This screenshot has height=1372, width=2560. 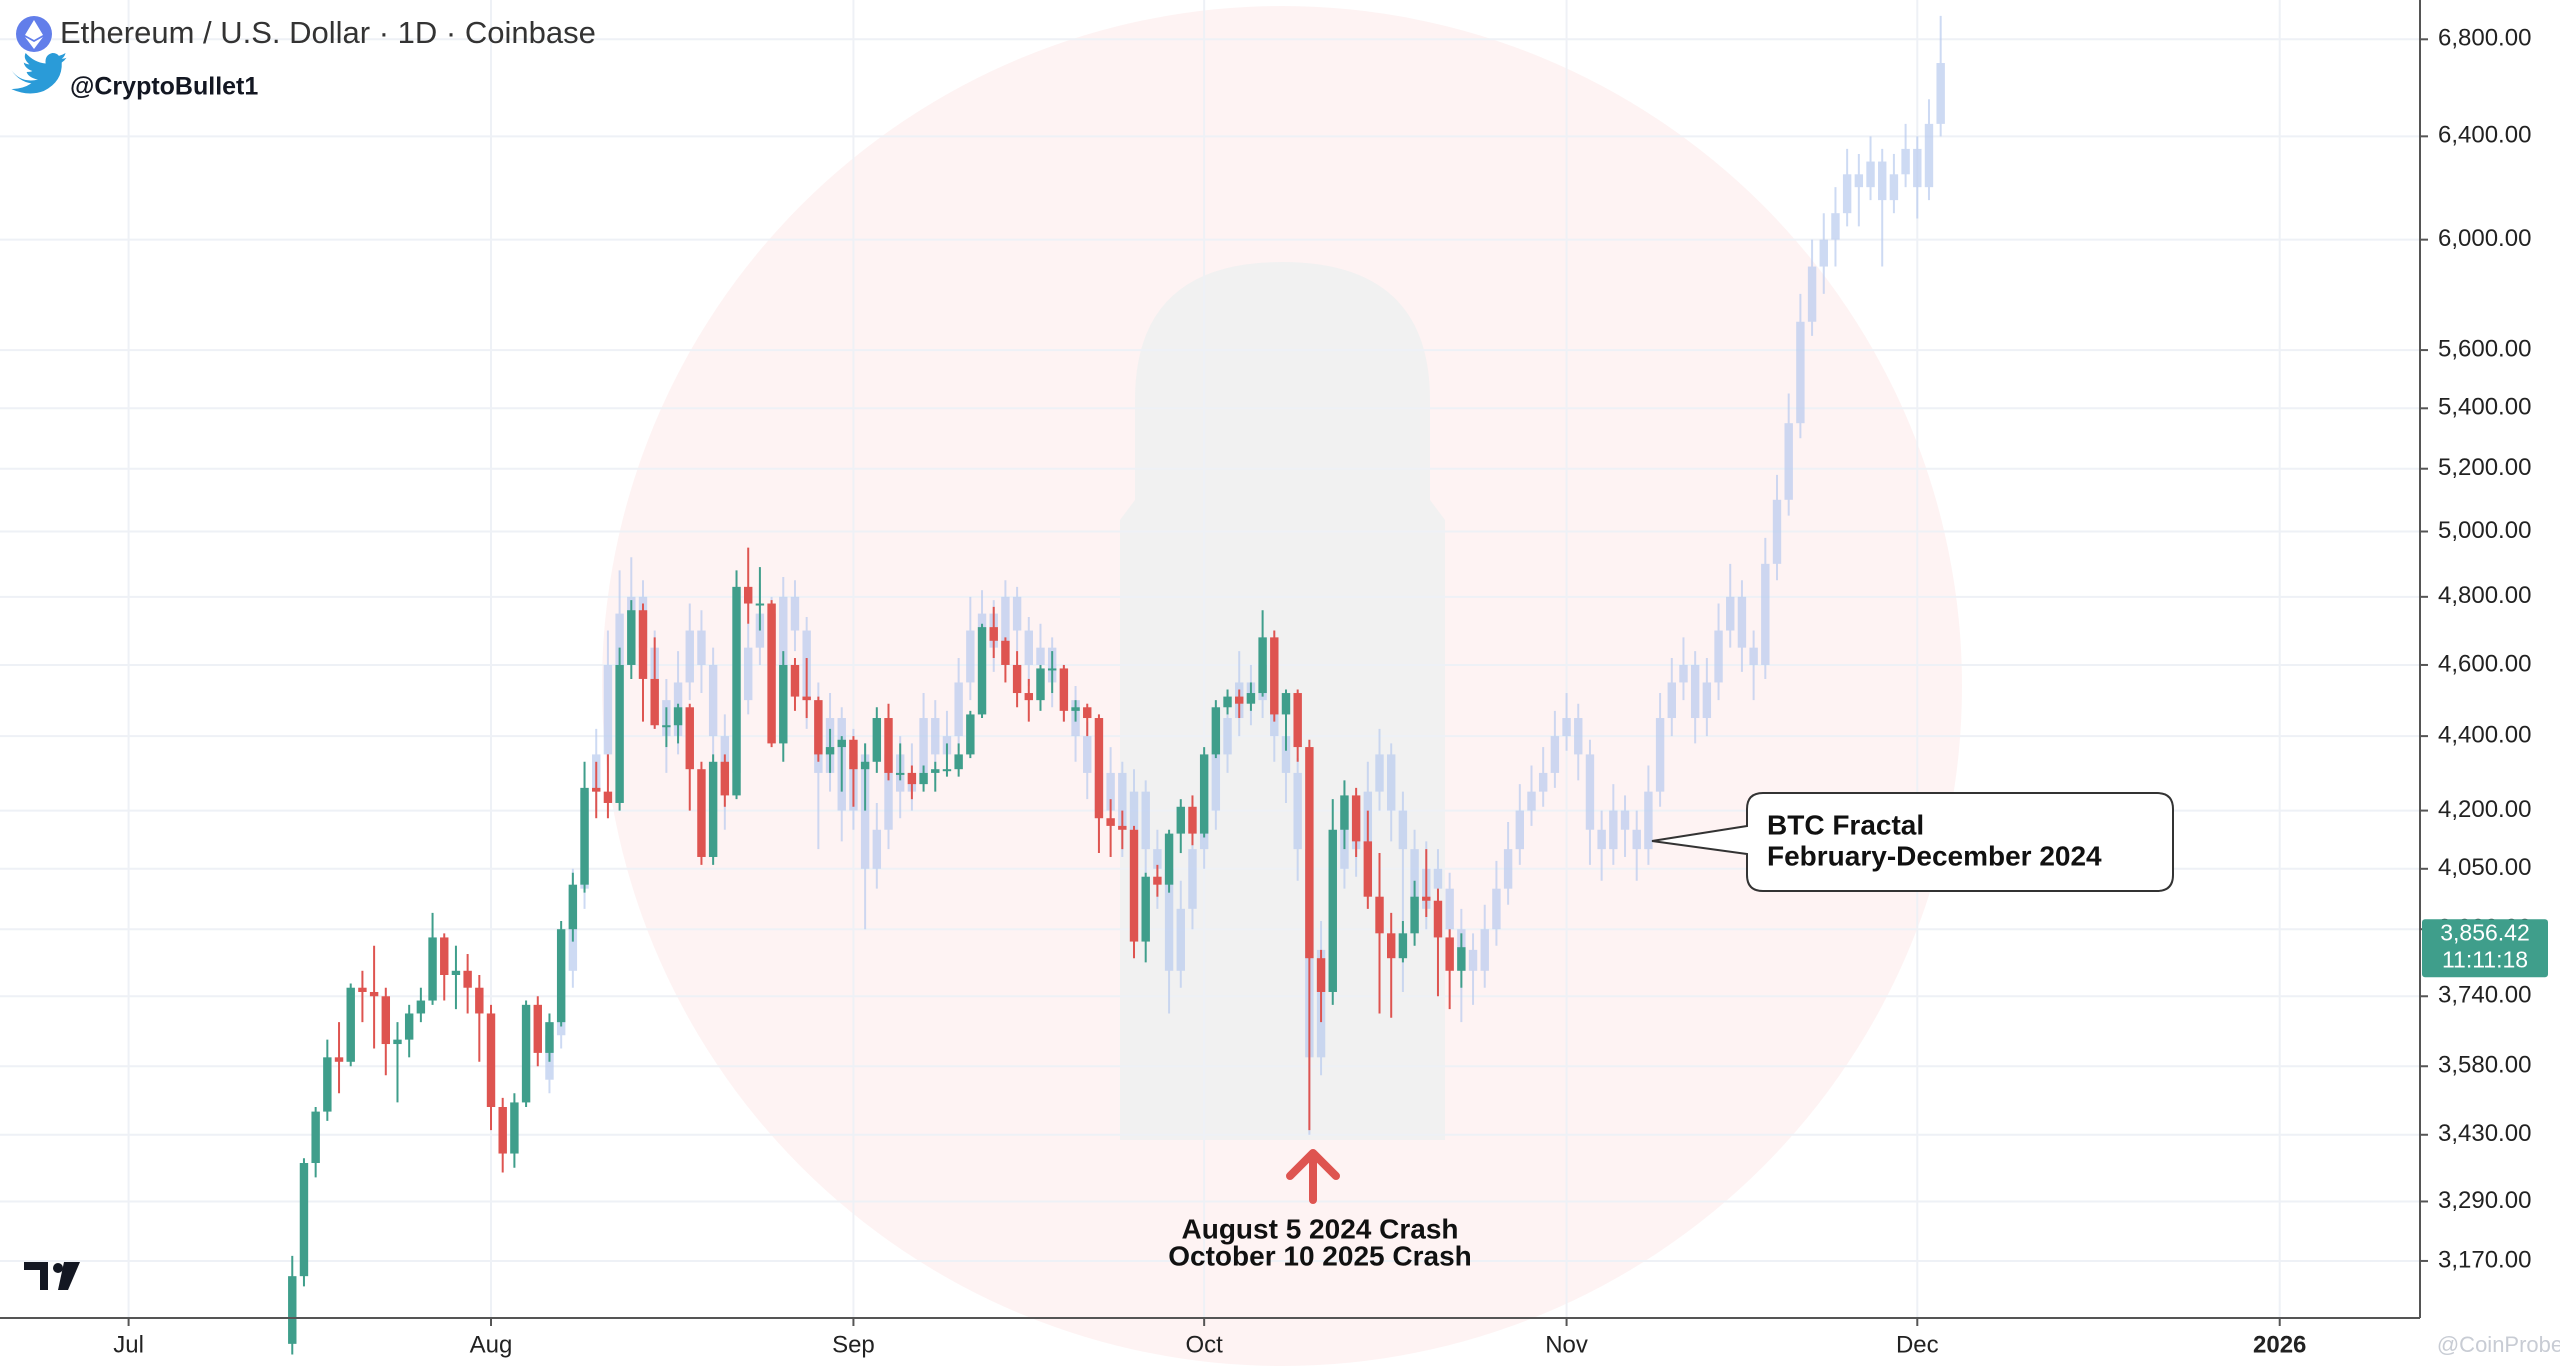 What do you see at coordinates (2484, 595) in the screenshot?
I see `y-tick-label: 4,800.00` at bounding box center [2484, 595].